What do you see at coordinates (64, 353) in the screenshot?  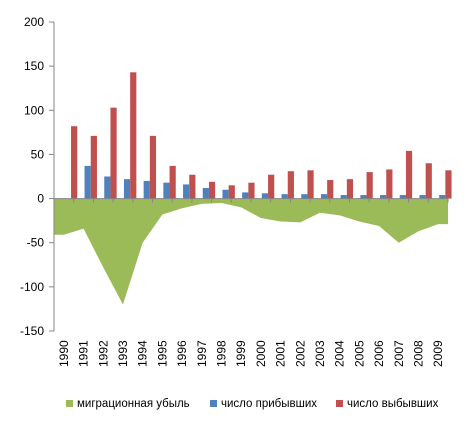 I see `x-tick-label: 1990` at bounding box center [64, 353].